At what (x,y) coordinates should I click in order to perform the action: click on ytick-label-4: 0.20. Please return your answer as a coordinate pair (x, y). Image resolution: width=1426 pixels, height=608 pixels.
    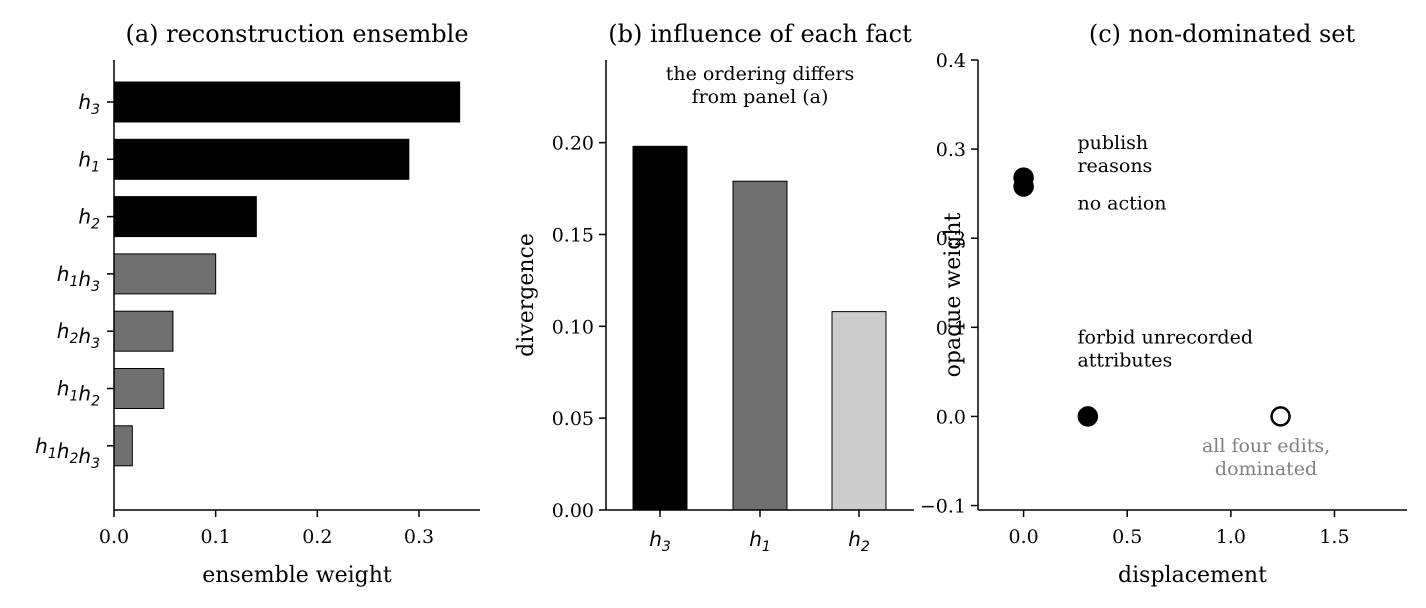
    Looking at the image, I should click on (573, 144).